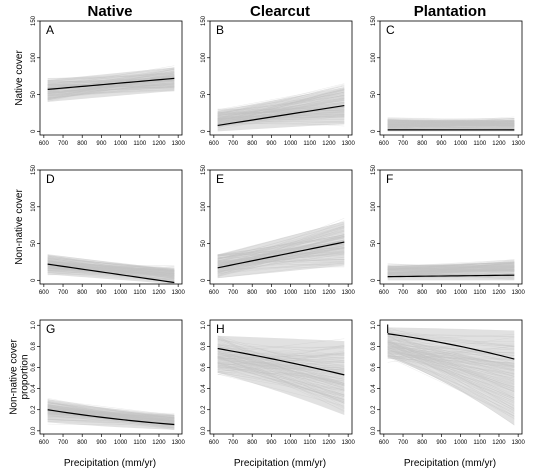 This screenshot has height=473, width=550. I want to click on y-ticks: 0 50 100 150, so click(205, 74).